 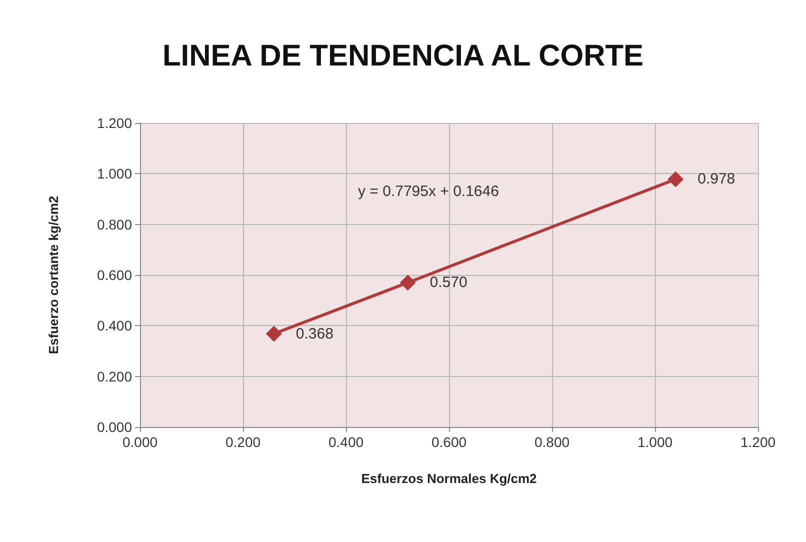 I want to click on y-tick-label: 0.800, so click(x=114, y=224).